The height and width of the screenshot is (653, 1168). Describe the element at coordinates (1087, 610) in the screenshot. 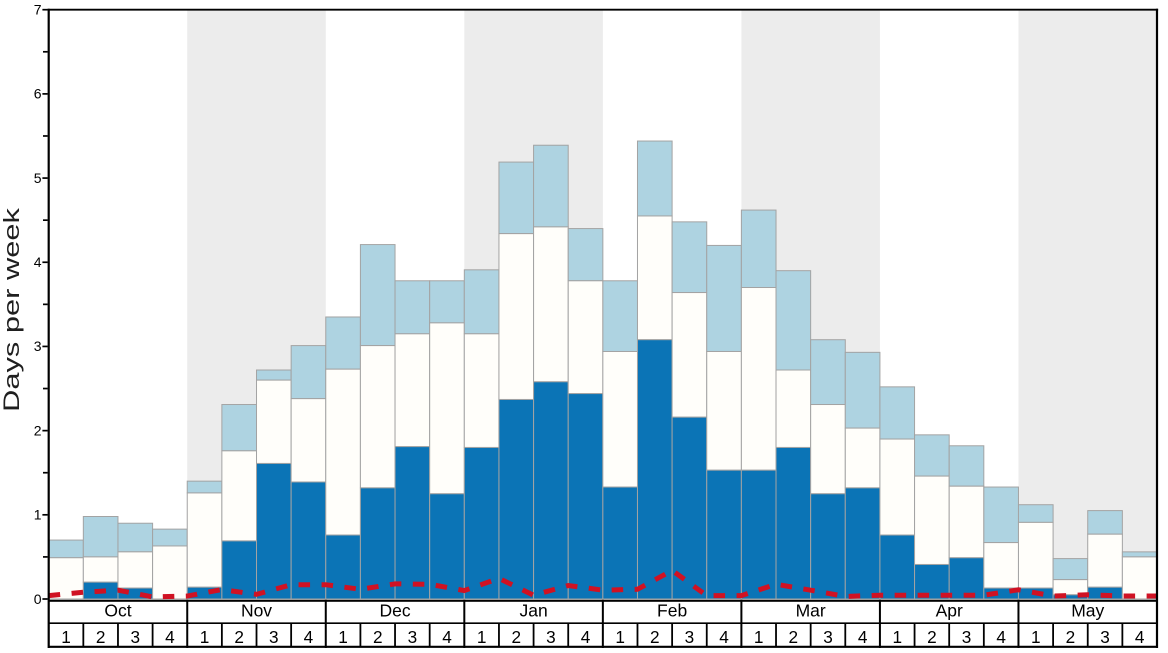

I see `svg-text: May` at that location.